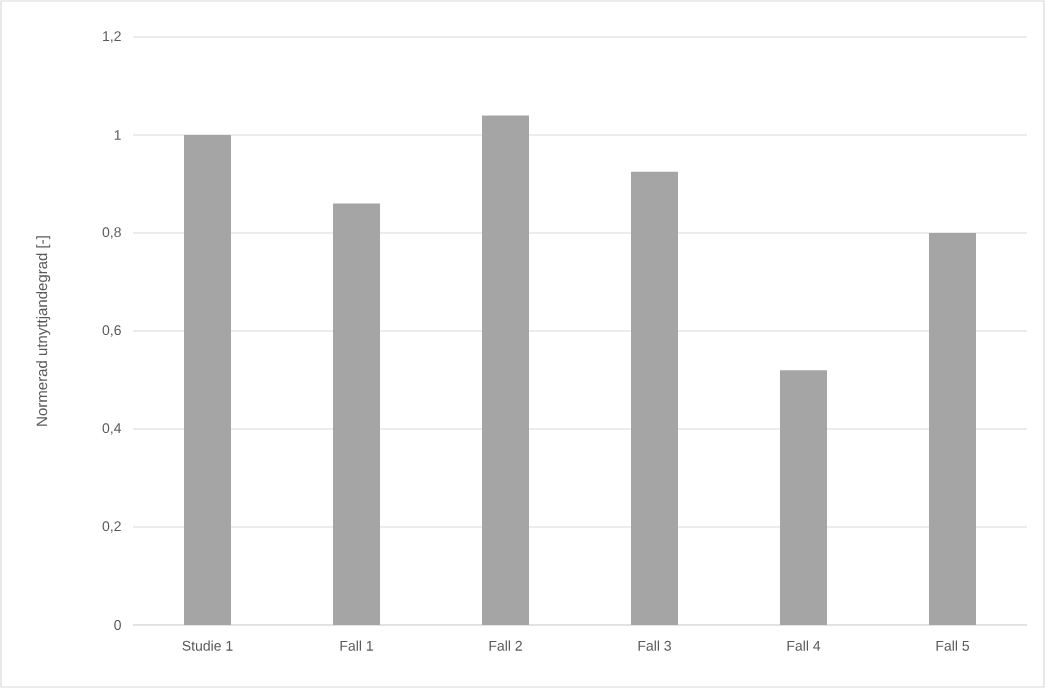 The height and width of the screenshot is (688, 1045). Describe the element at coordinates (654, 645) in the screenshot. I see `x-tick-label: Fall 3` at that location.